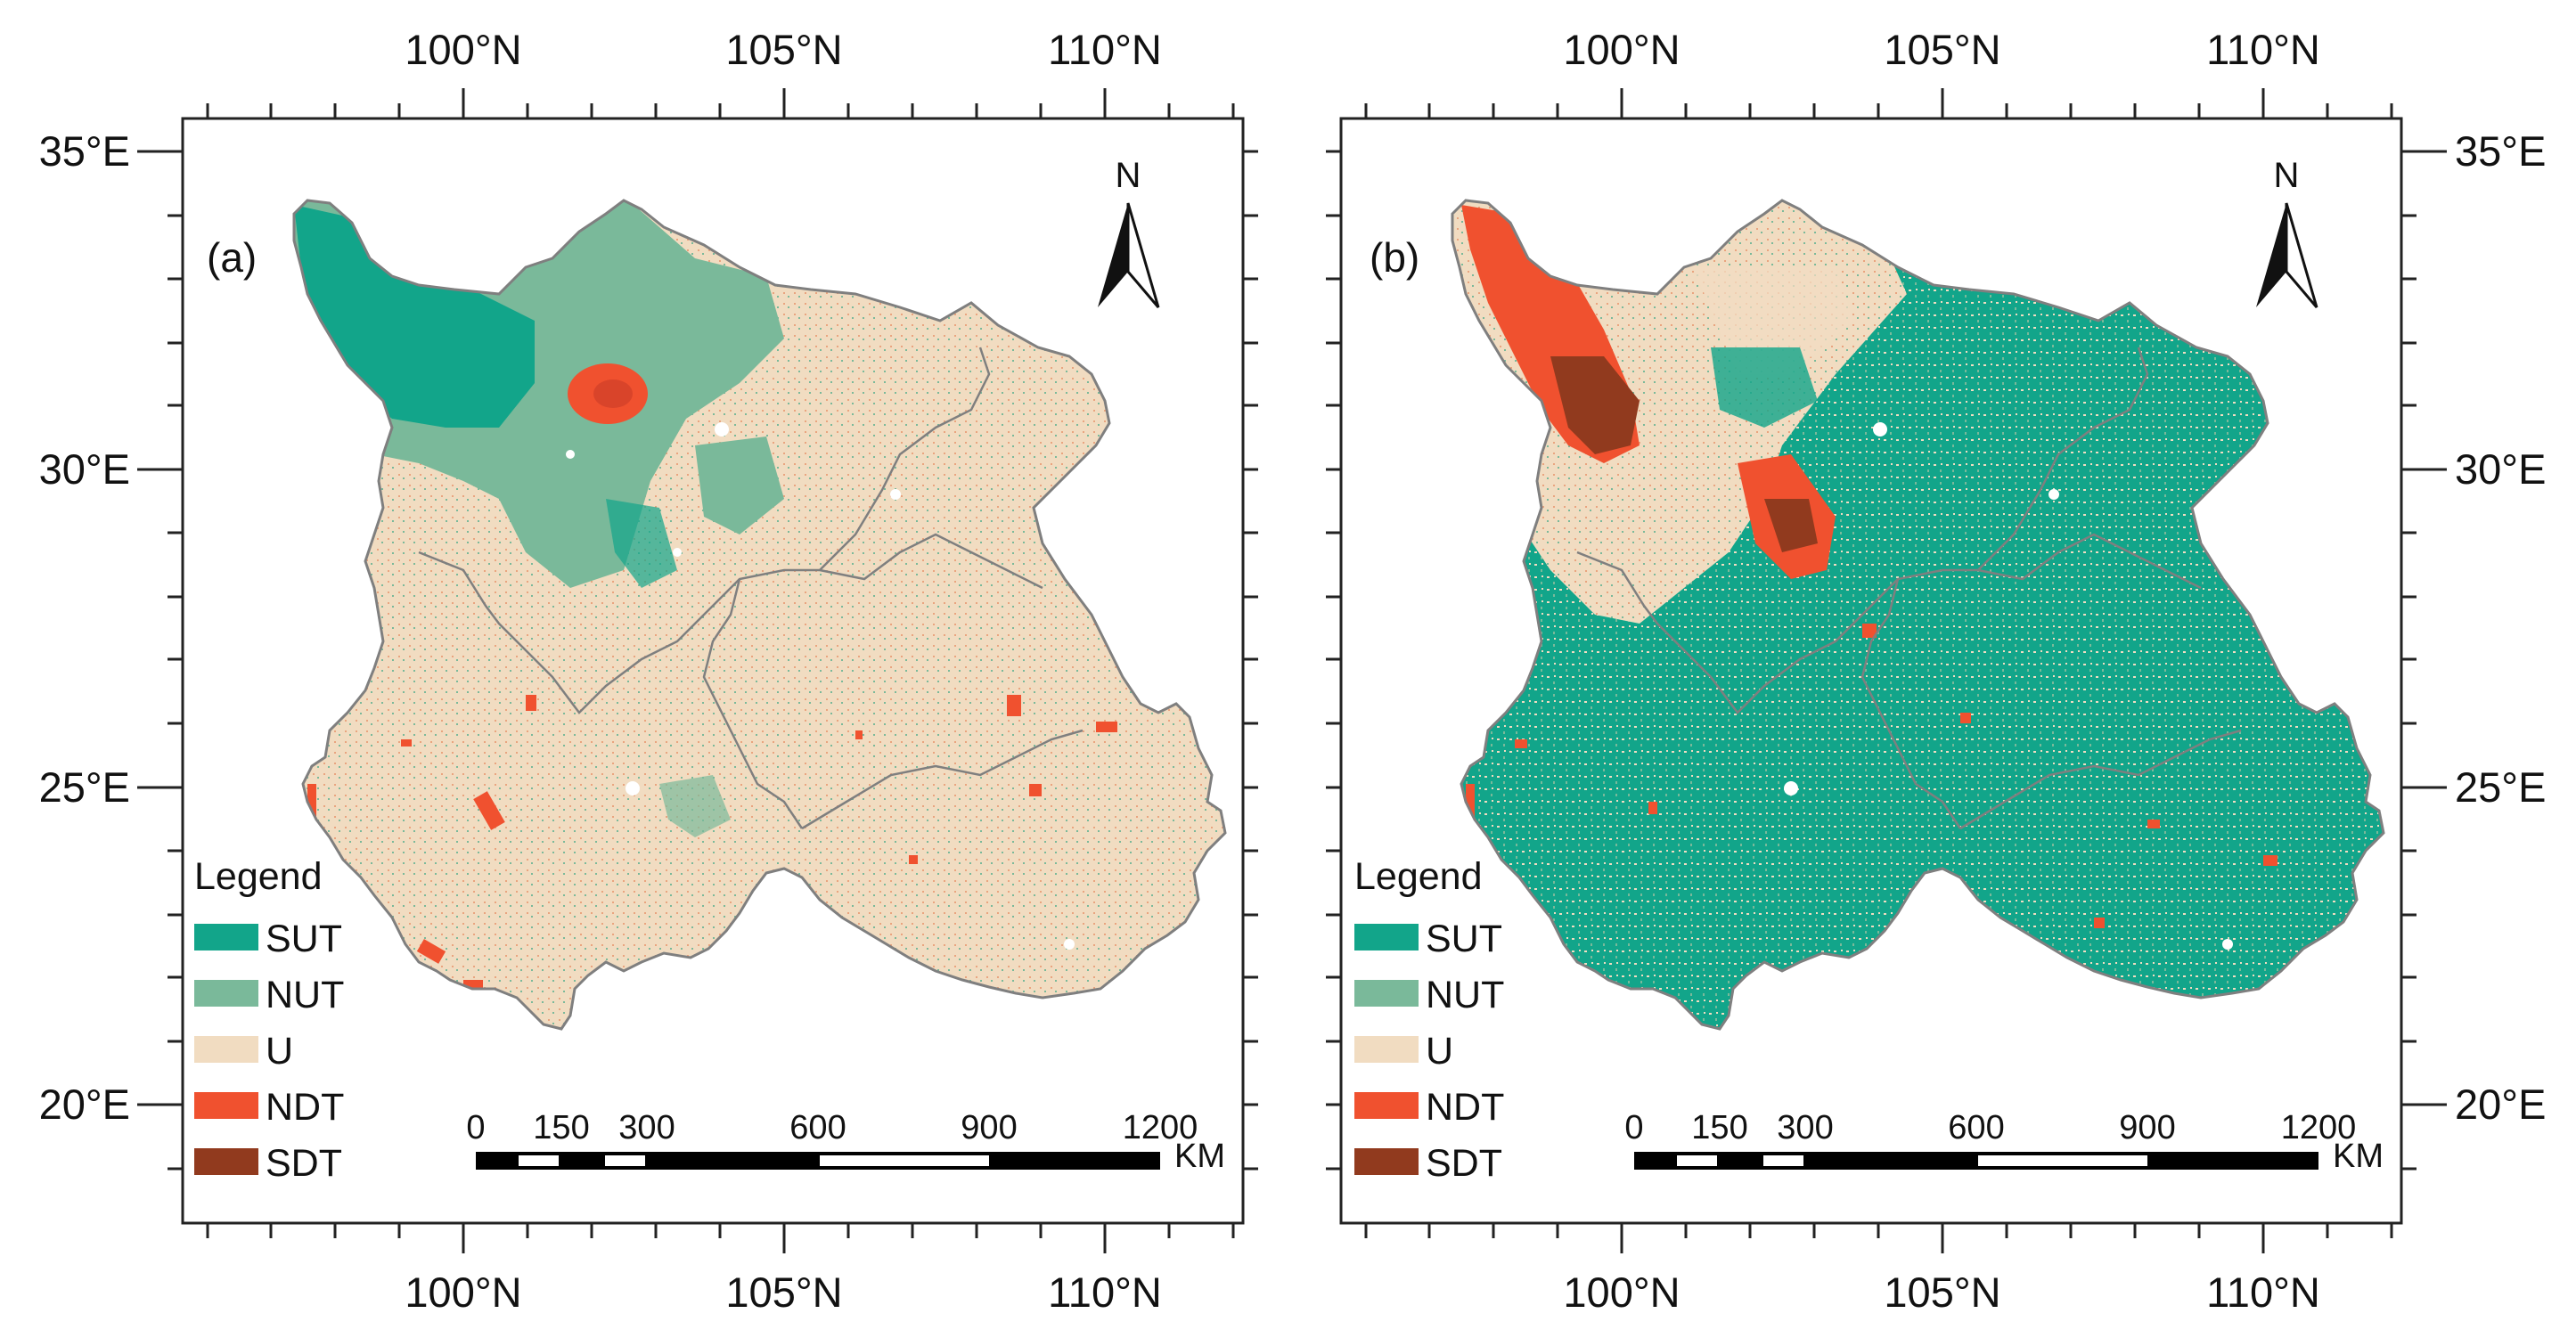 This screenshot has height=1338, width=2576. I want to click on panel-b-sdt-zone, so click(1595, 405).